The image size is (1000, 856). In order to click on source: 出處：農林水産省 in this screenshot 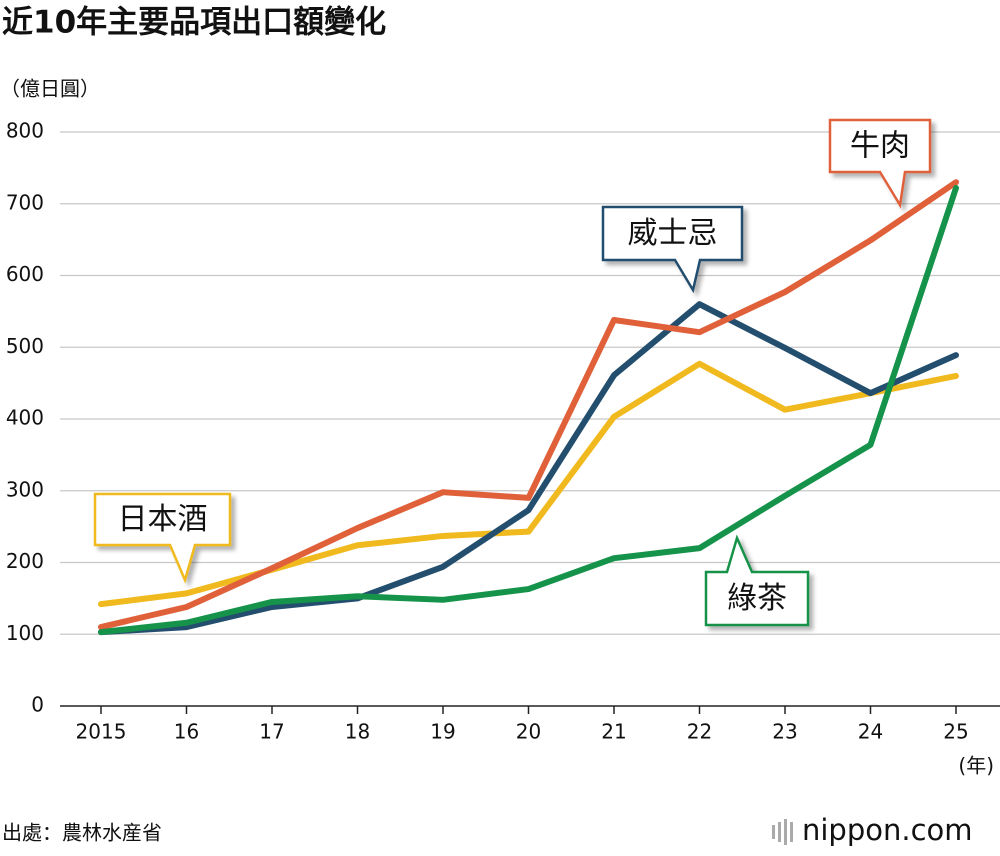, I will do `click(82, 833)`.